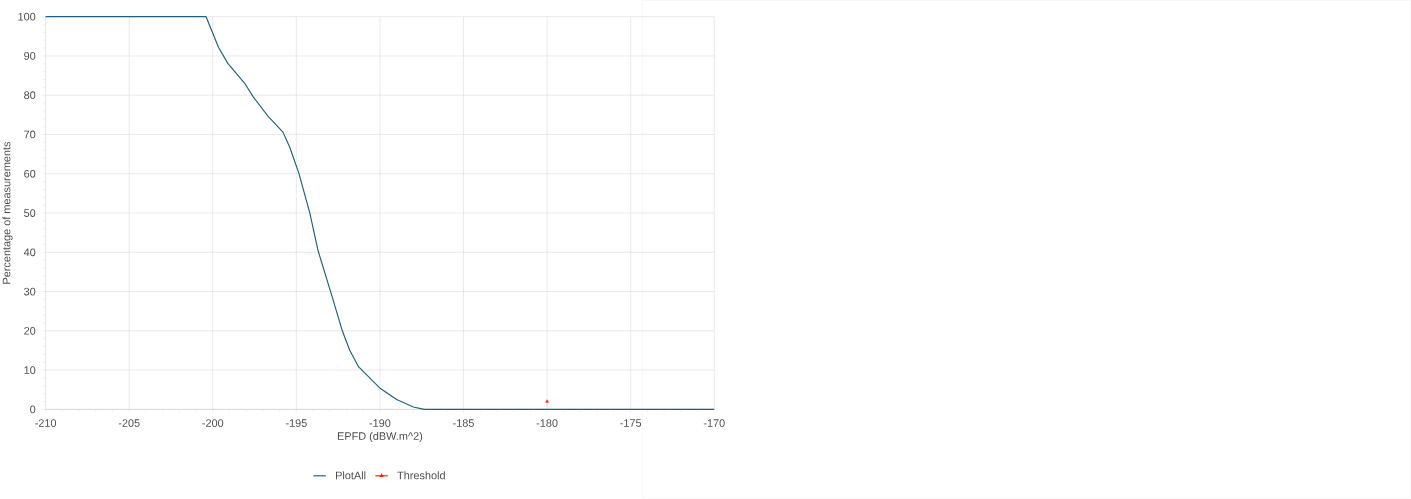 The width and height of the screenshot is (1411, 499). Describe the element at coordinates (30, 331) in the screenshot. I see `y-tick-label: 20` at that location.